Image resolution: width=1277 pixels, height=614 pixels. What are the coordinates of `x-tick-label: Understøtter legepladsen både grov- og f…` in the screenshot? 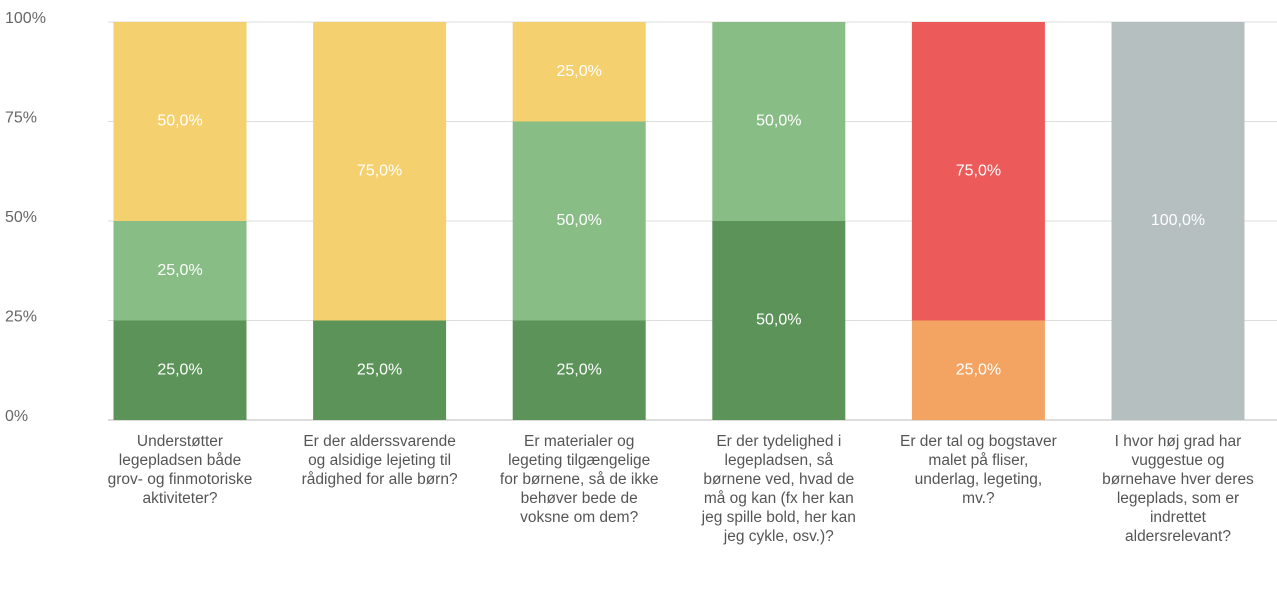 It's located at (180, 470).